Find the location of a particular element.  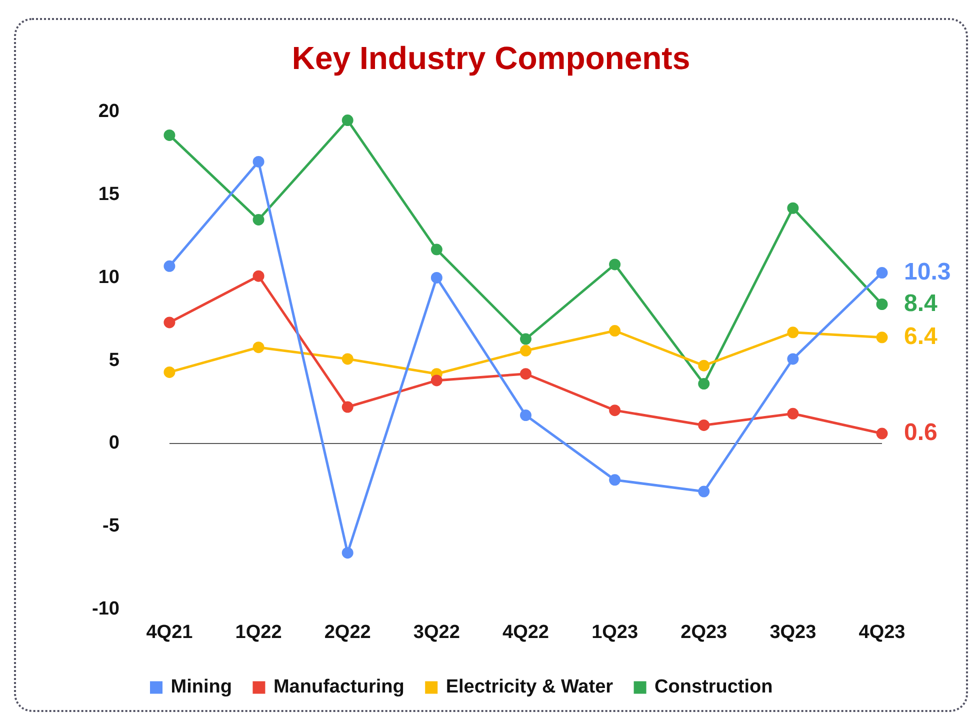

x-tick-label: 3Q23 is located at coordinates (793, 632).